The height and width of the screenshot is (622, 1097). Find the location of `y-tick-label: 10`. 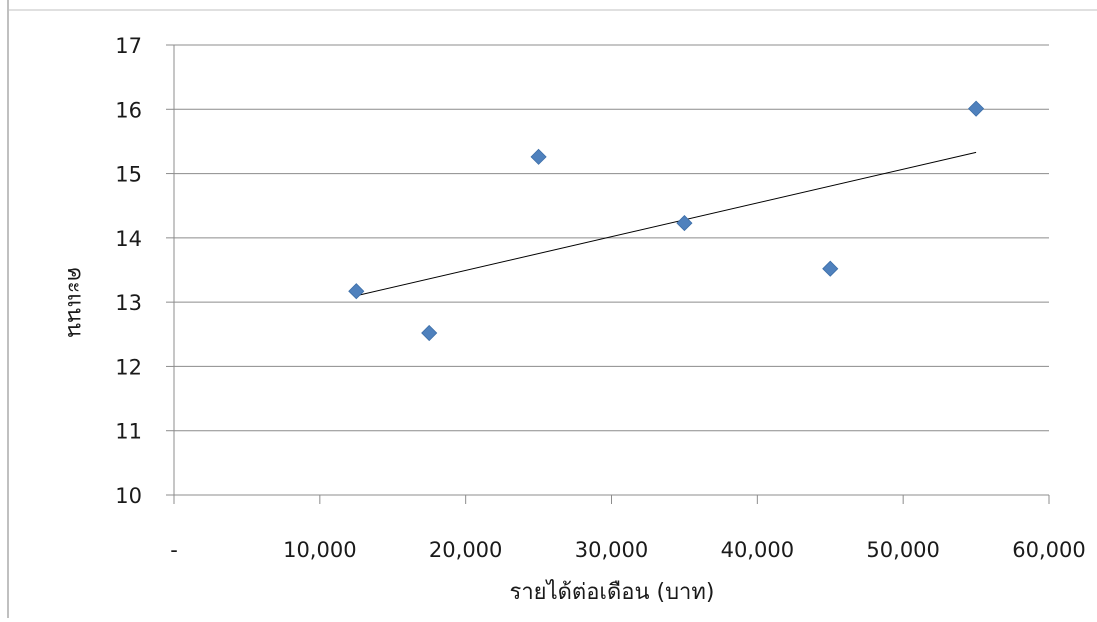

y-tick-label: 10 is located at coordinates (128, 496).